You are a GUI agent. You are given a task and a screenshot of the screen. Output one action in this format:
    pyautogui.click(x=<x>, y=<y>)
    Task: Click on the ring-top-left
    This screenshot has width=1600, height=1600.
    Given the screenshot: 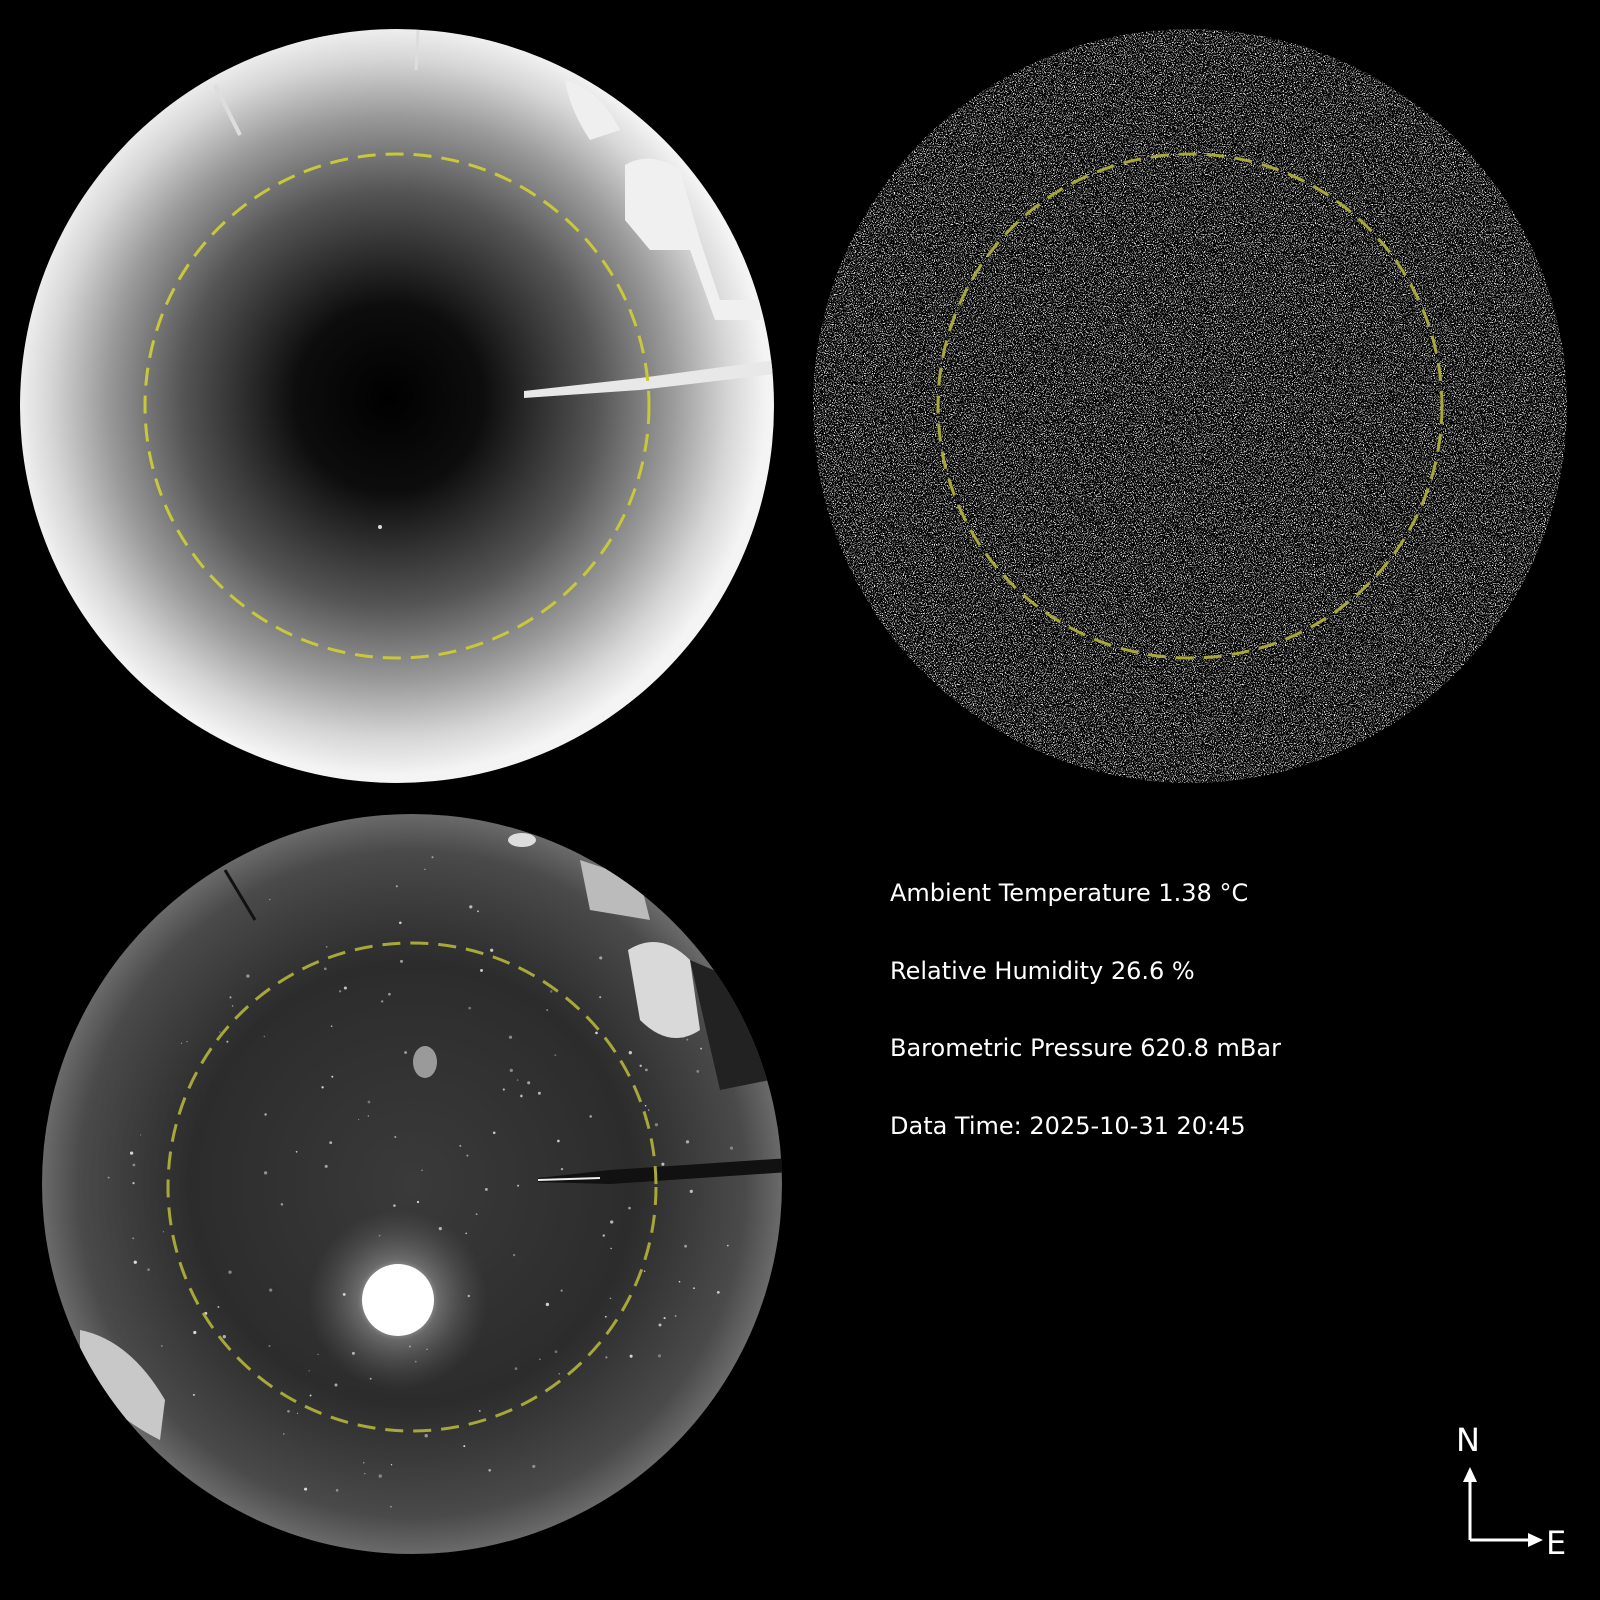 What is the action you would take?
    pyautogui.click(x=397, y=406)
    